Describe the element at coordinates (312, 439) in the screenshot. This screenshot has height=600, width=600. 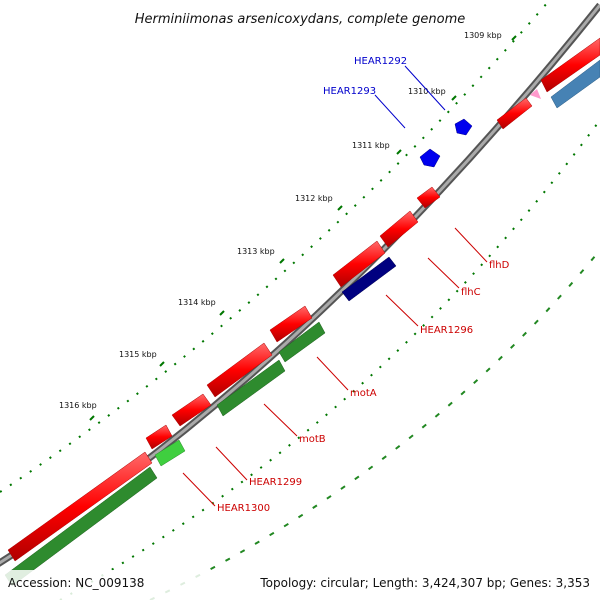
I see `gene-label-motB: motB` at that location.